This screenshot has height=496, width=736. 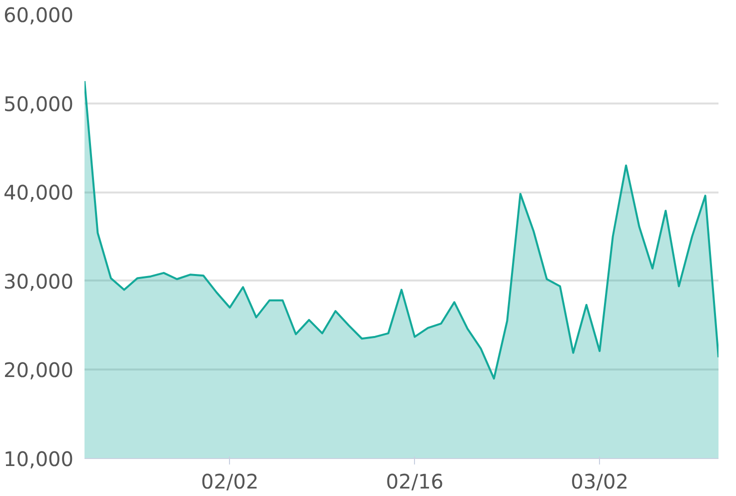 What do you see at coordinates (39, 459) in the screenshot?
I see `y-tick-label: 10,000` at bounding box center [39, 459].